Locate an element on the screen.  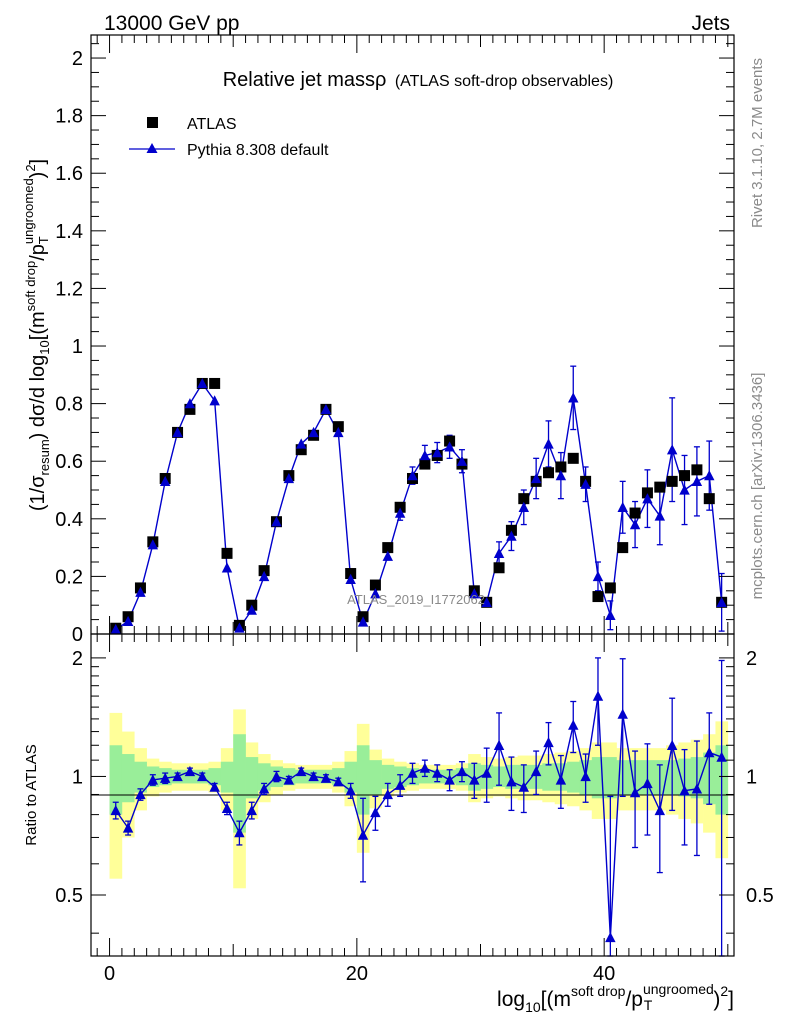
legend-mc-label: Pythia 8.308 default is located at coordinates (258, 150).